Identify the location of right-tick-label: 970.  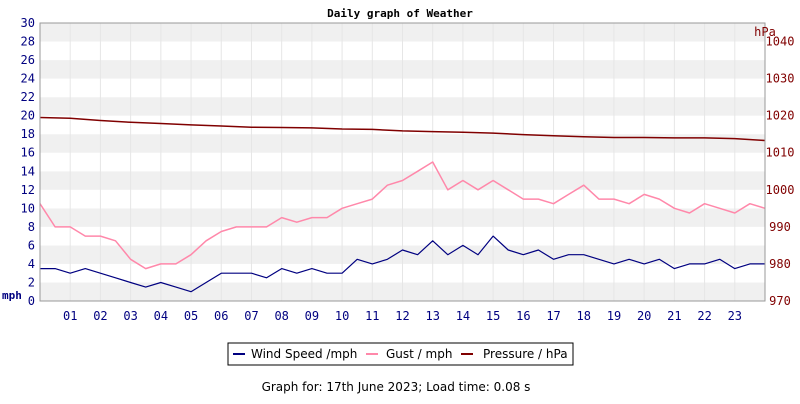
(780, 301).